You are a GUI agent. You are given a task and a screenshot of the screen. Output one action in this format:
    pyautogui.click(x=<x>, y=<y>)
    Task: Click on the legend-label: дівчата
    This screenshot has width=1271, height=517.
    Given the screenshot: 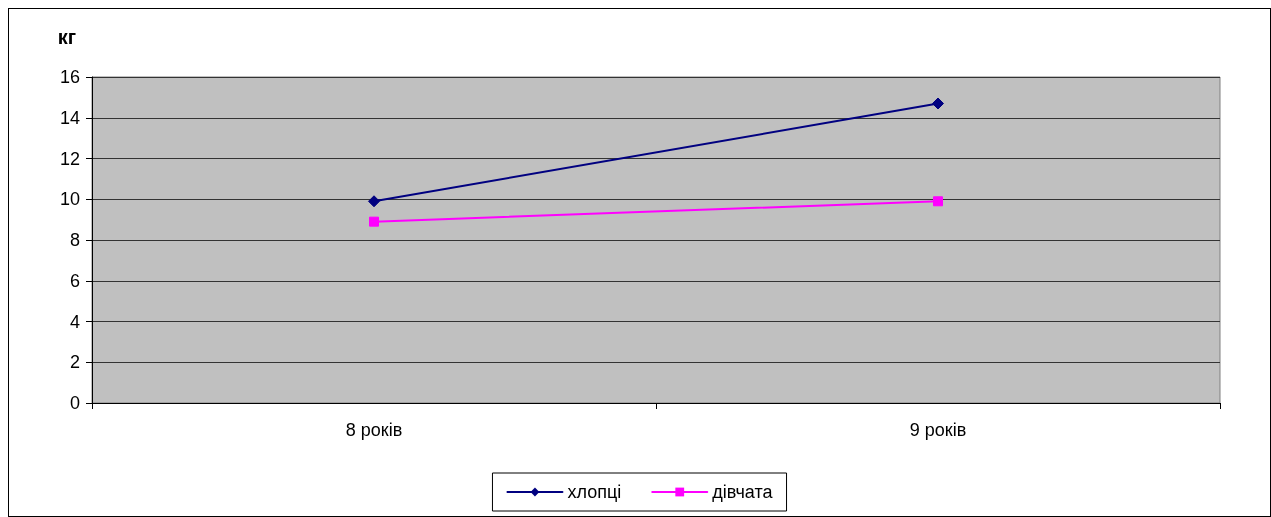 What is the action you would take?
    pyautogui.click(x=743, y=492)
    